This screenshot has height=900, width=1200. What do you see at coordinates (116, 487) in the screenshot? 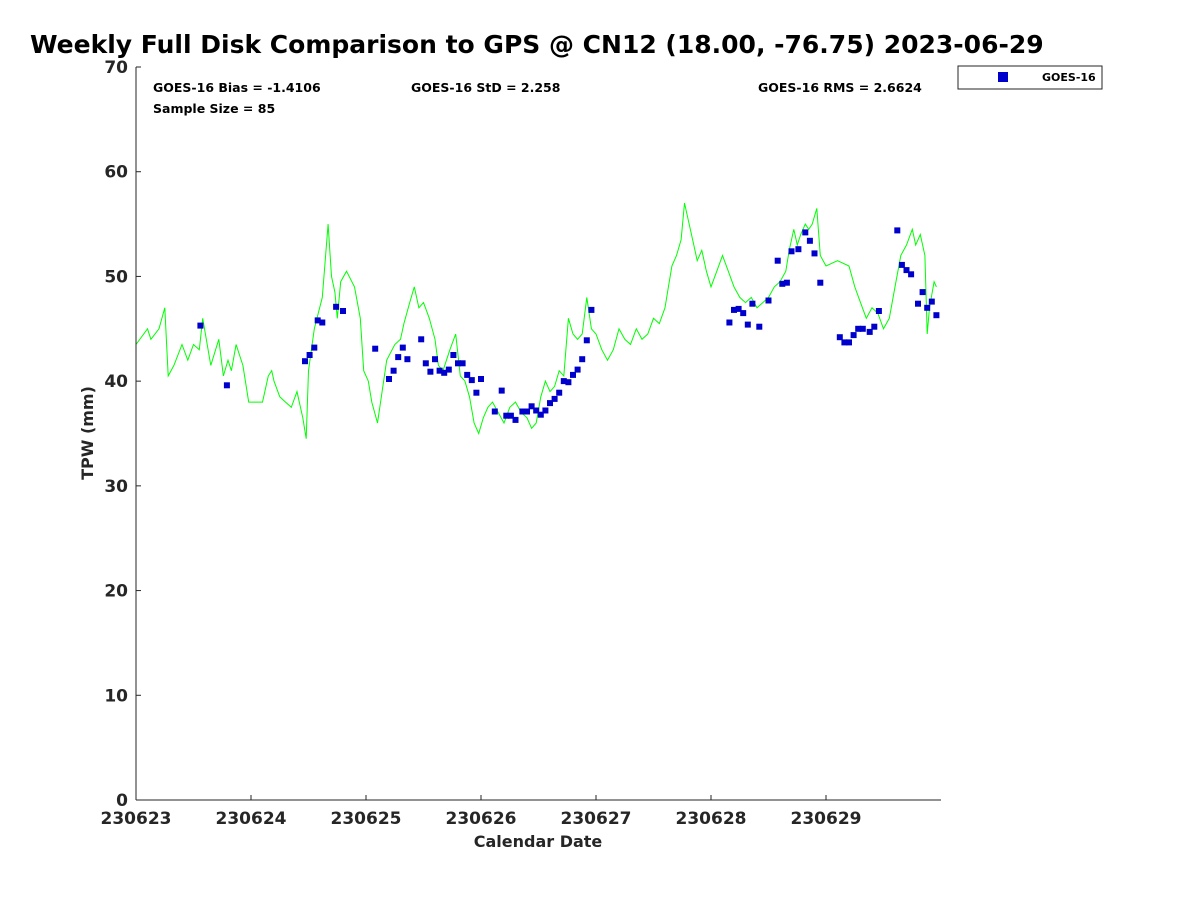
I see `y-tick-label: 30` at bounding box center [116, 487].